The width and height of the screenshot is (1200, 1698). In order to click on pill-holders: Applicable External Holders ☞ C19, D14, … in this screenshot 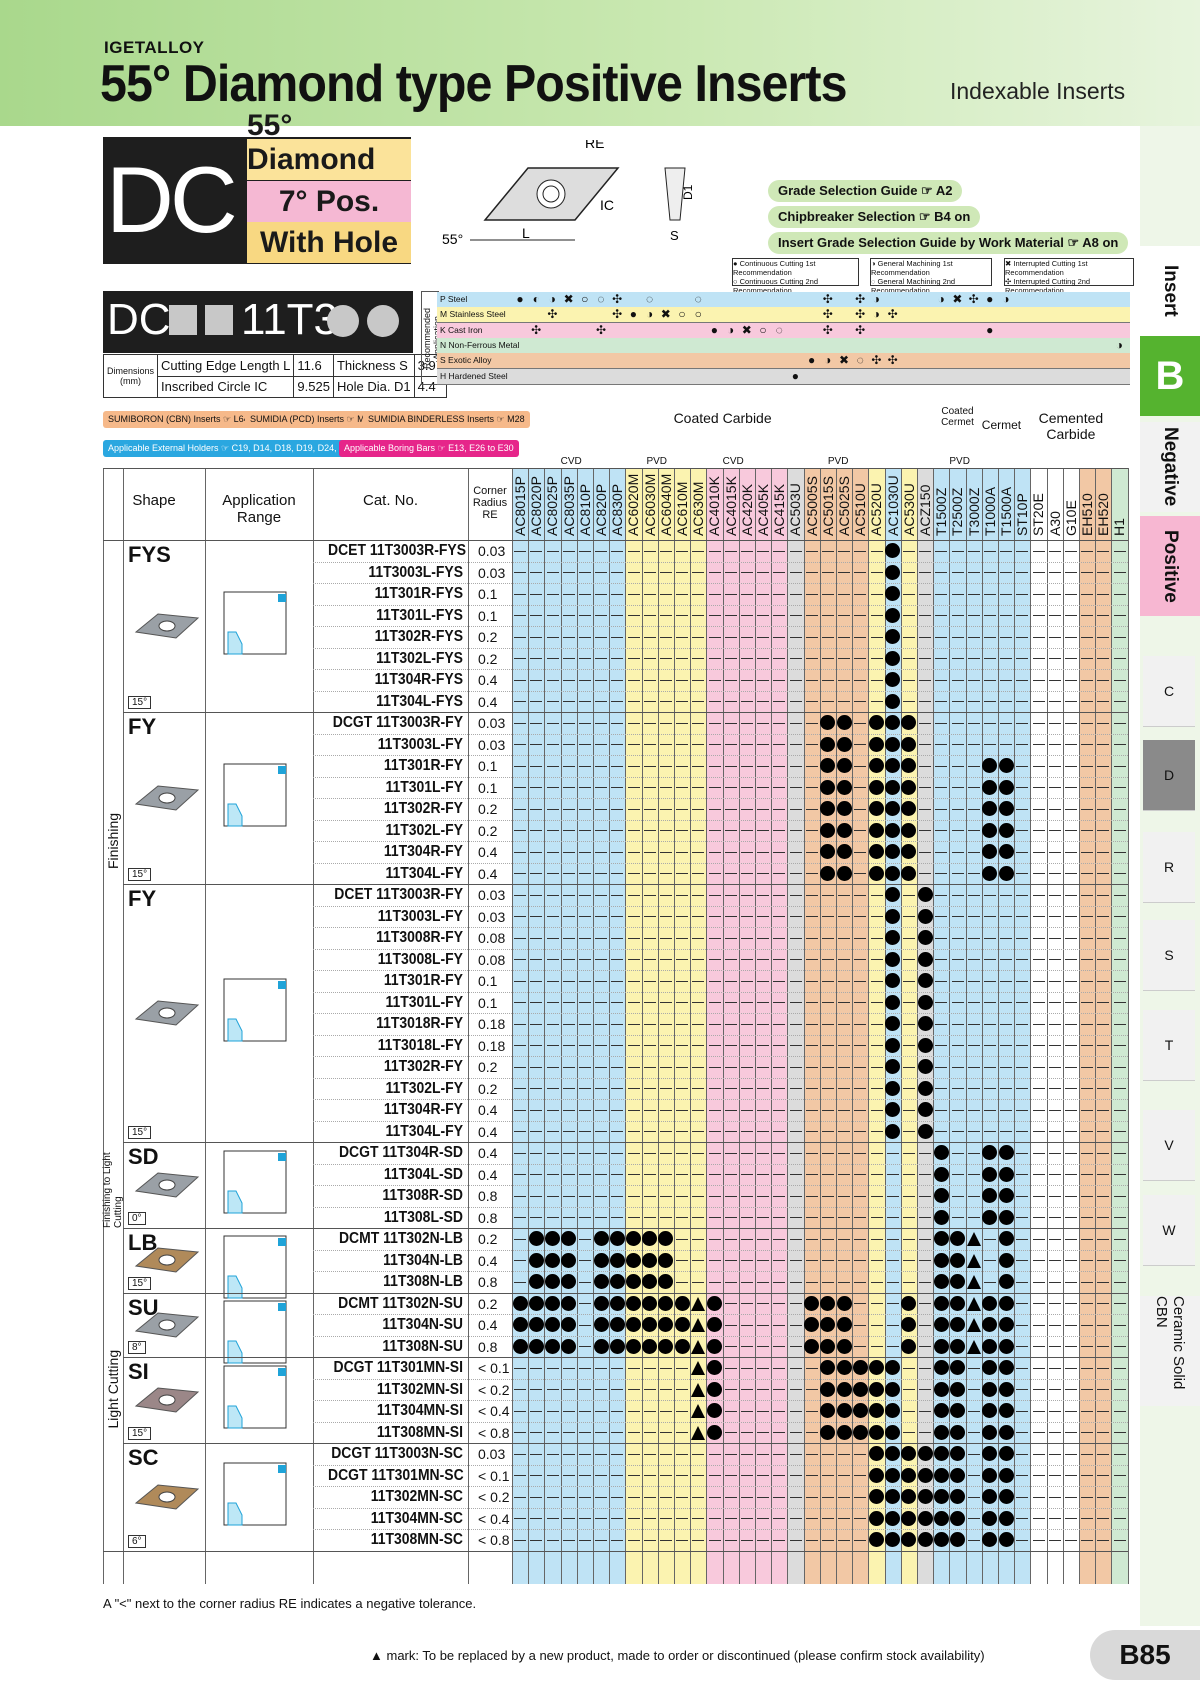, I will do `click(232, 448)`.